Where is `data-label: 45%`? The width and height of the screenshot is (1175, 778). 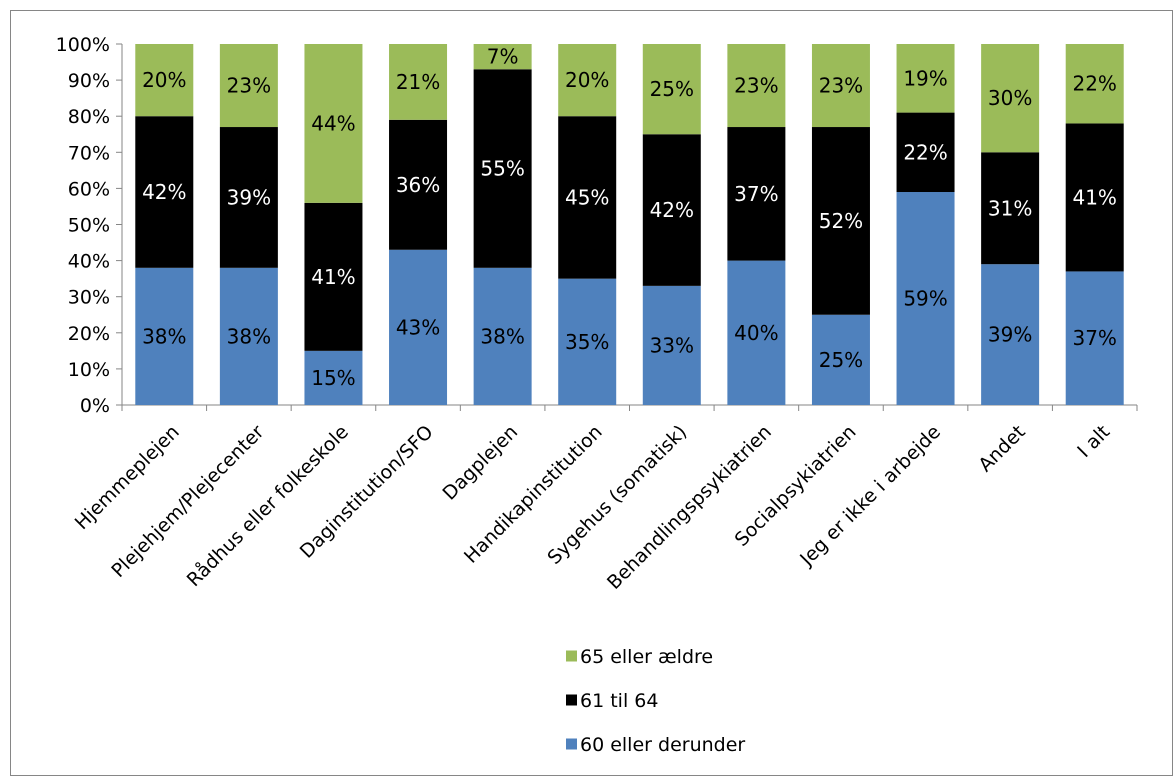 data-label: 45% is located at coordinates (587, 197).